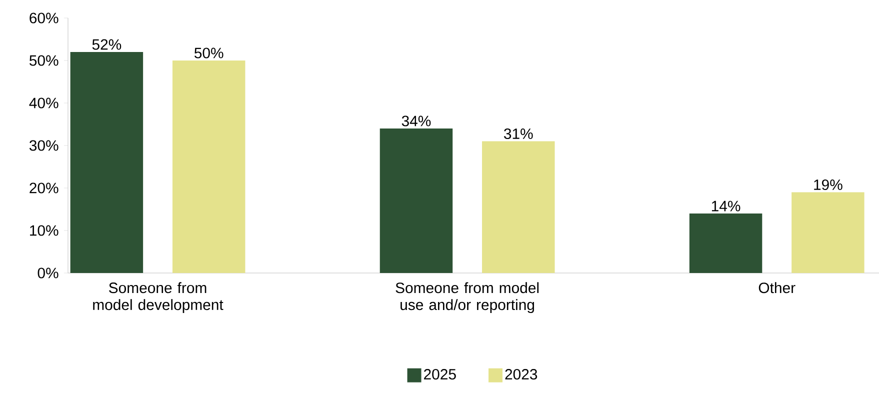  What do you see at coordinates (828, 184) in the screenshot?
I see `data-label: 19%` at bounding box center [828, 184].